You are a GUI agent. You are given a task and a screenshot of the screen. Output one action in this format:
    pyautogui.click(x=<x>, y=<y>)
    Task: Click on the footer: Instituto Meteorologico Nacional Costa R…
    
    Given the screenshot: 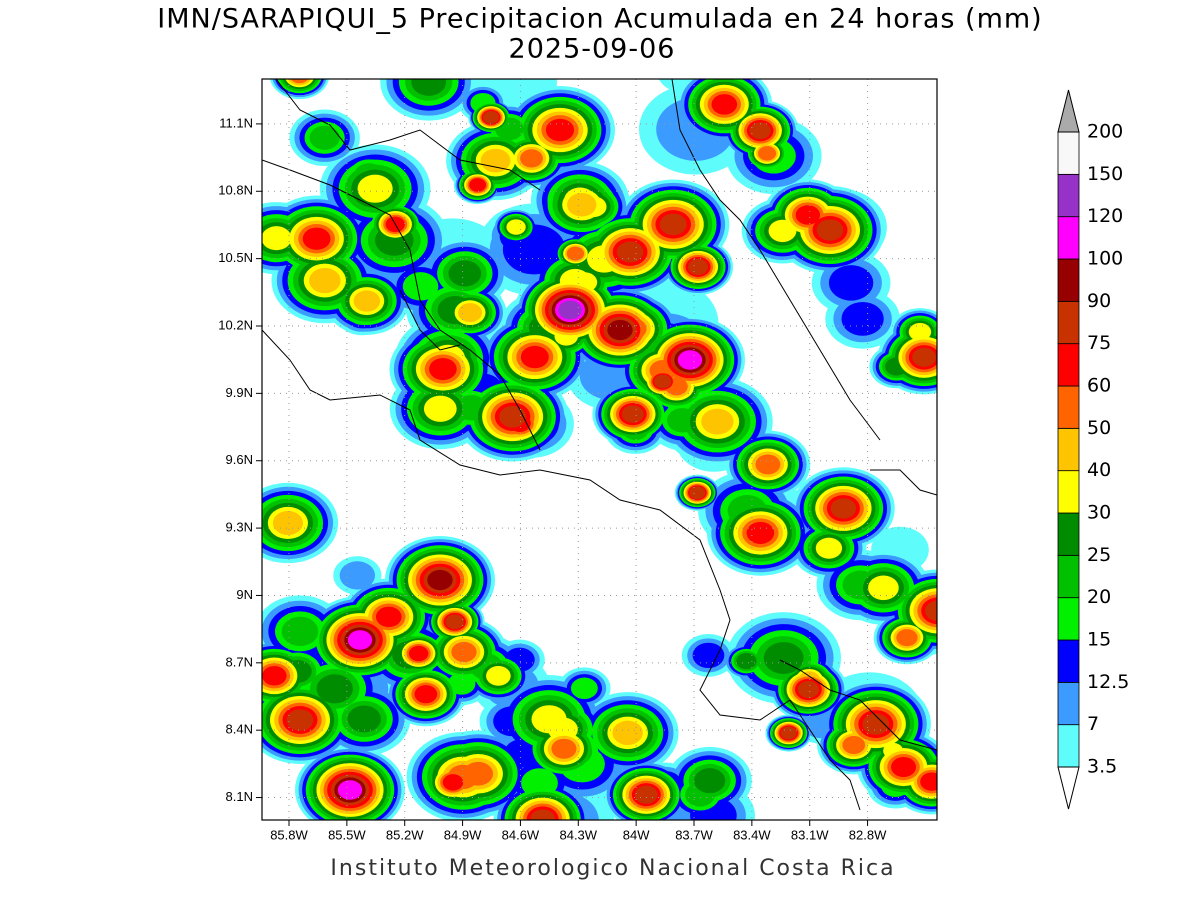 What is the action you would take?
    pyautogui.click(x=612, y=868)
    